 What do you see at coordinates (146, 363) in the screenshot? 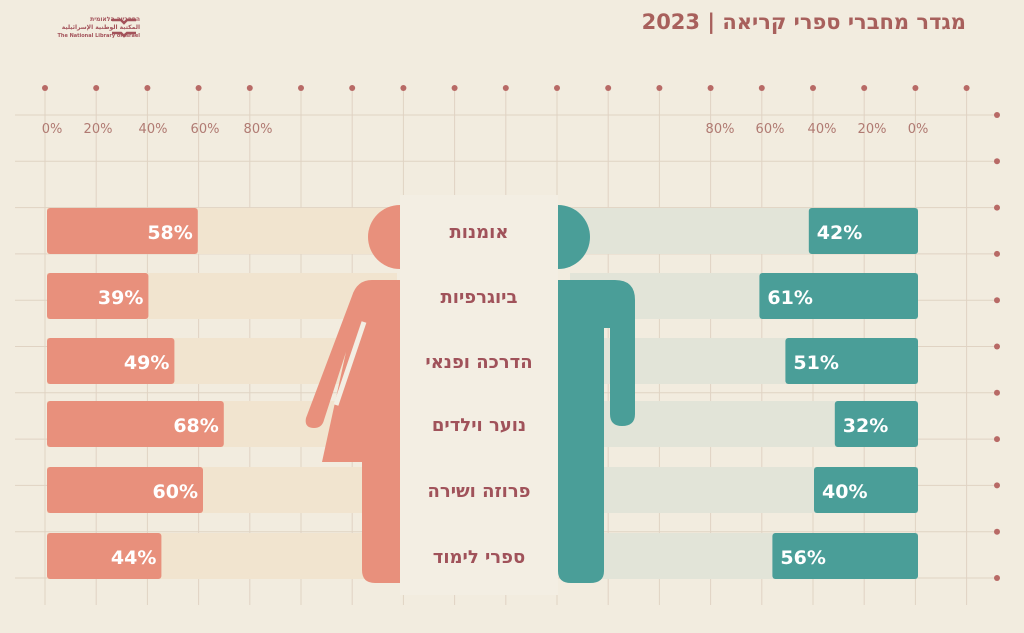
I see `bar-label-female: 49%` at bounding box center [146, 363].